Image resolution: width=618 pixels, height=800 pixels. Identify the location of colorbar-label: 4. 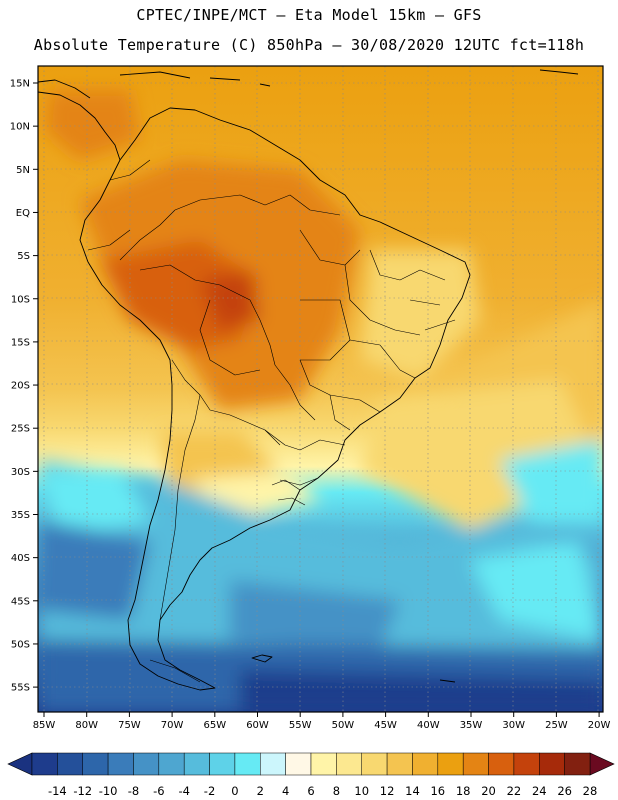
(285, 791).